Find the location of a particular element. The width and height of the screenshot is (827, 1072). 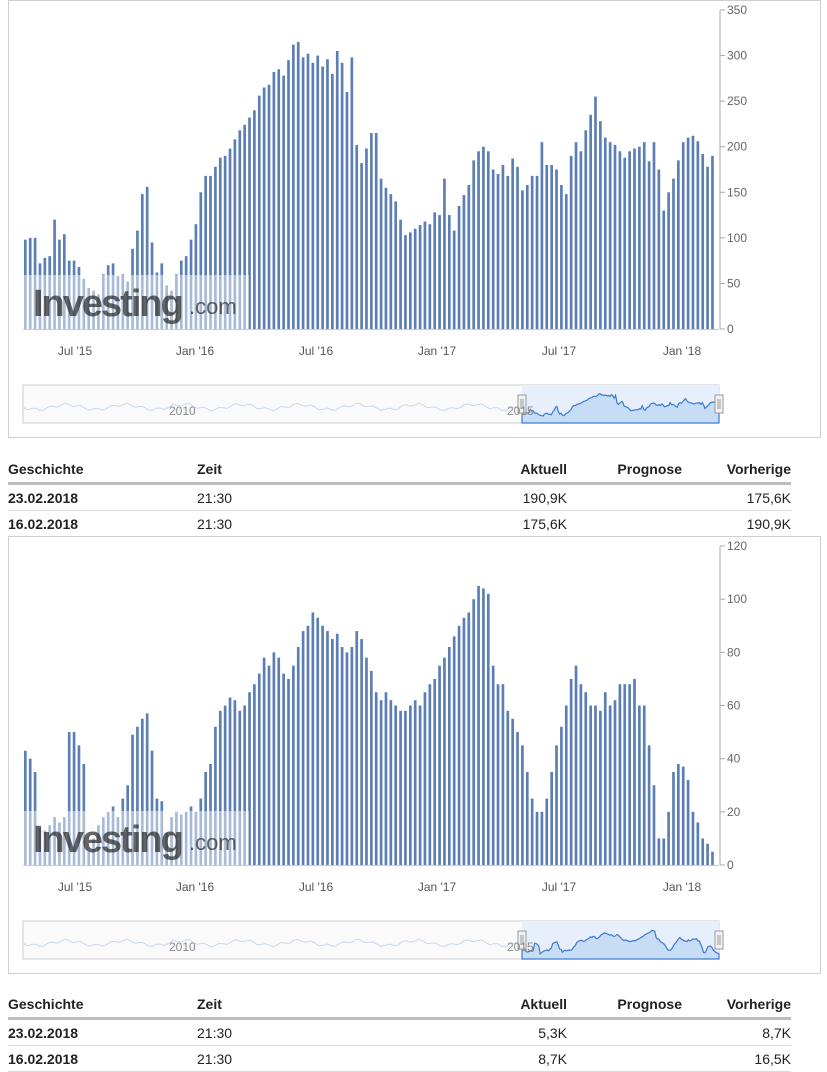

y-tick-label: 60 is located at coordinates (734, 706).